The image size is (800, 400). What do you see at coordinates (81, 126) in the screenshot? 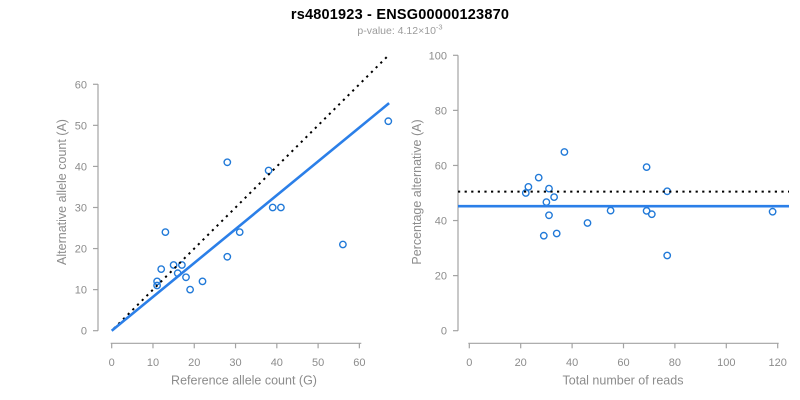
I see `y-tick-label: 50` at bounding box center [81, 126].